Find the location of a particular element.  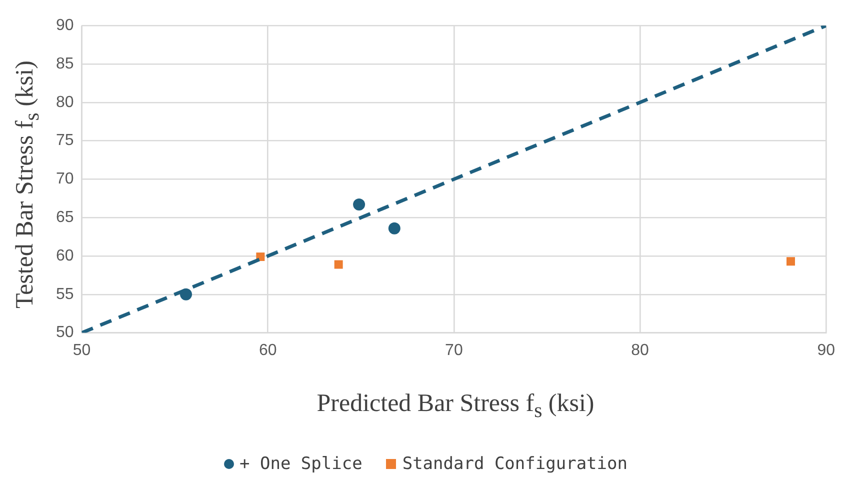

x-tick-label: 80 is located at coordinates (640, 350).